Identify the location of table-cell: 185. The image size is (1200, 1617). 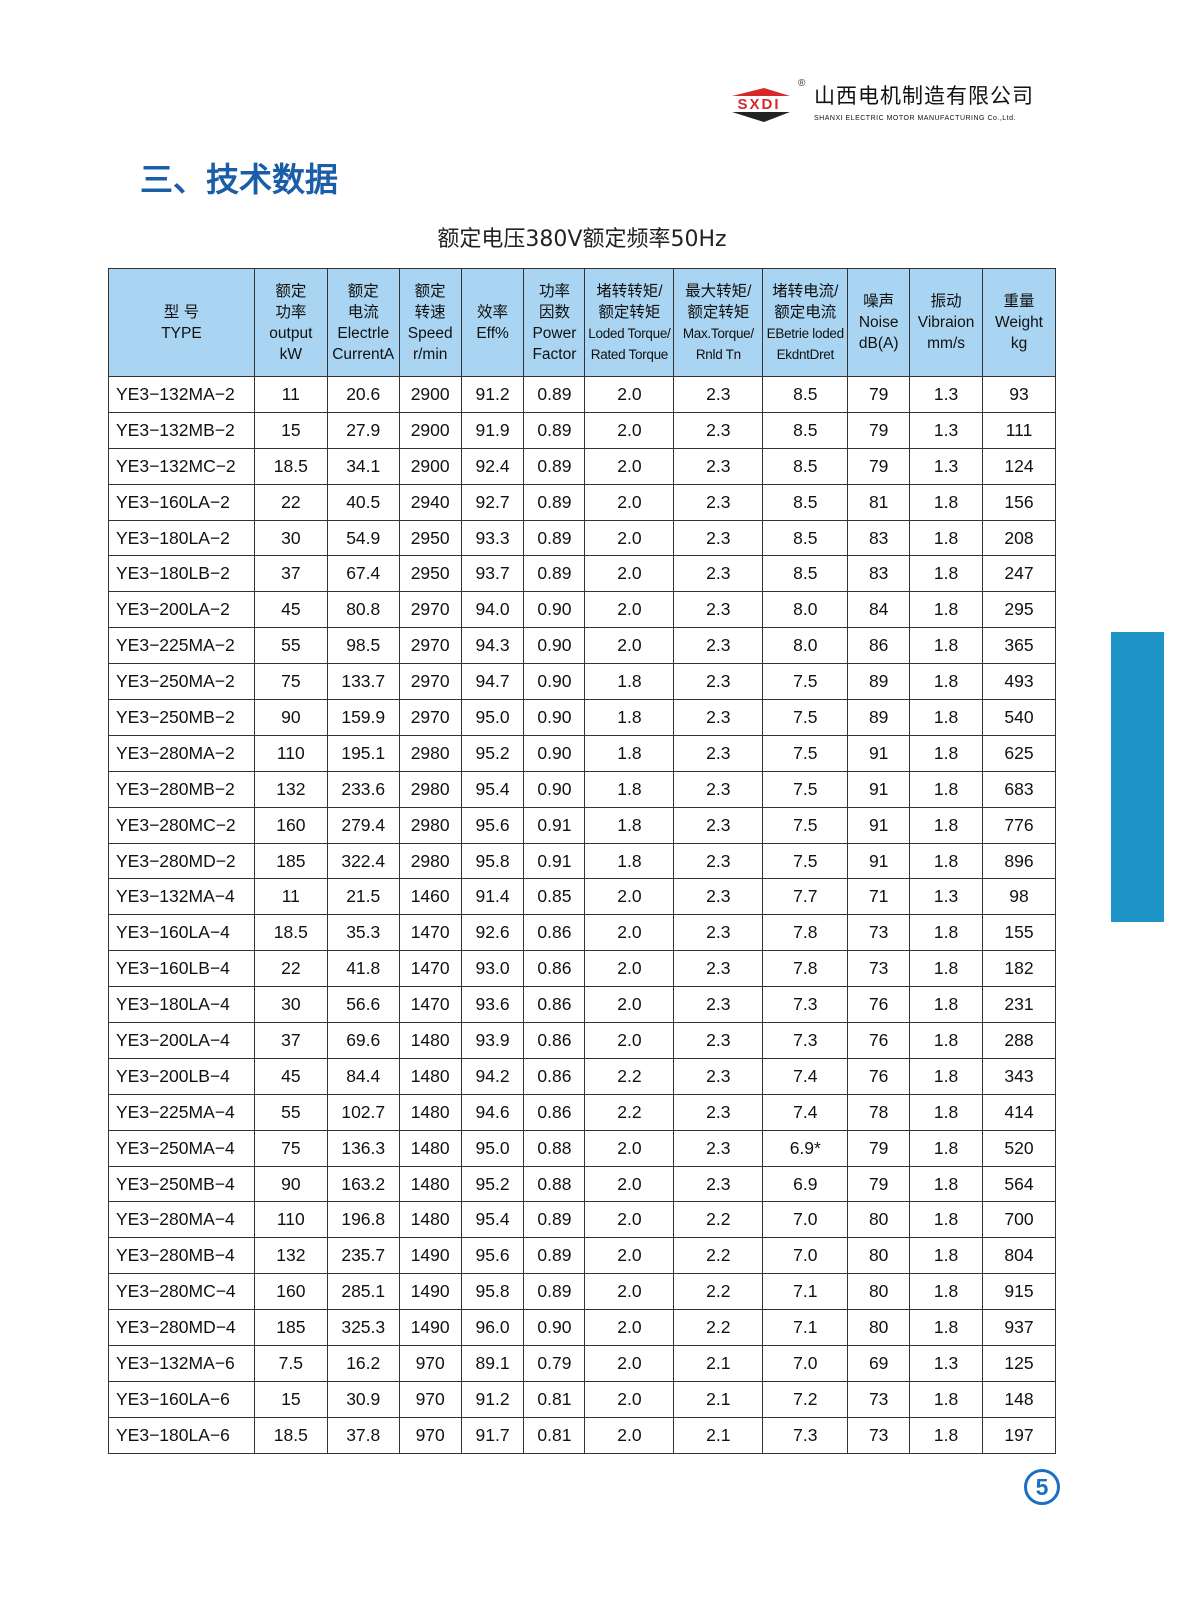
(290, 861).